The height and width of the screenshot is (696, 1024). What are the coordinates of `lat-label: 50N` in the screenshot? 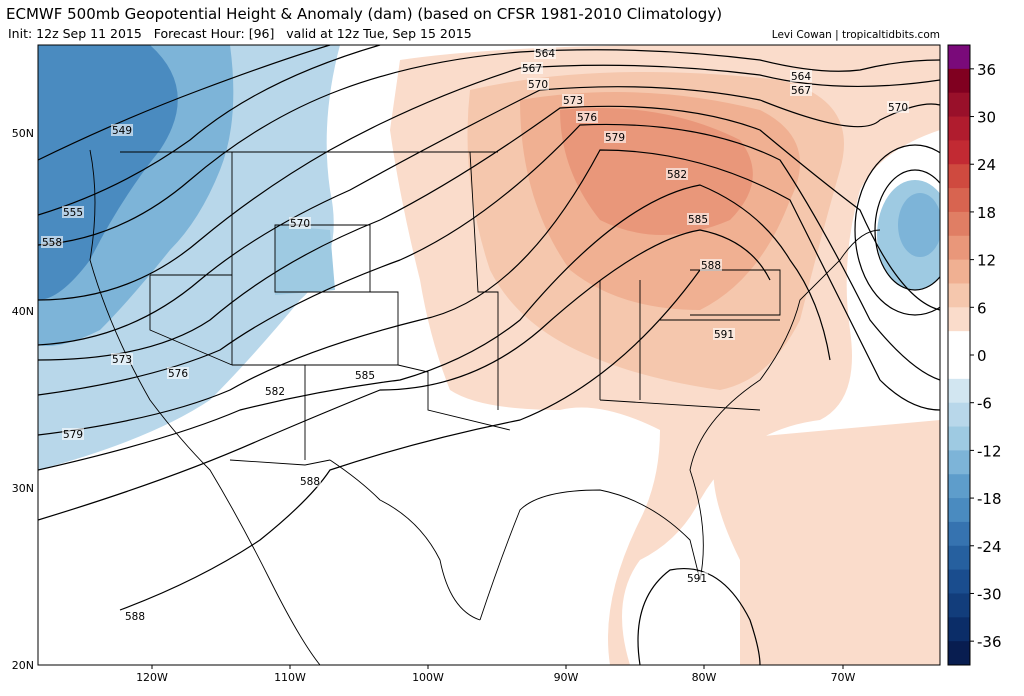 It's located at (23, 133).